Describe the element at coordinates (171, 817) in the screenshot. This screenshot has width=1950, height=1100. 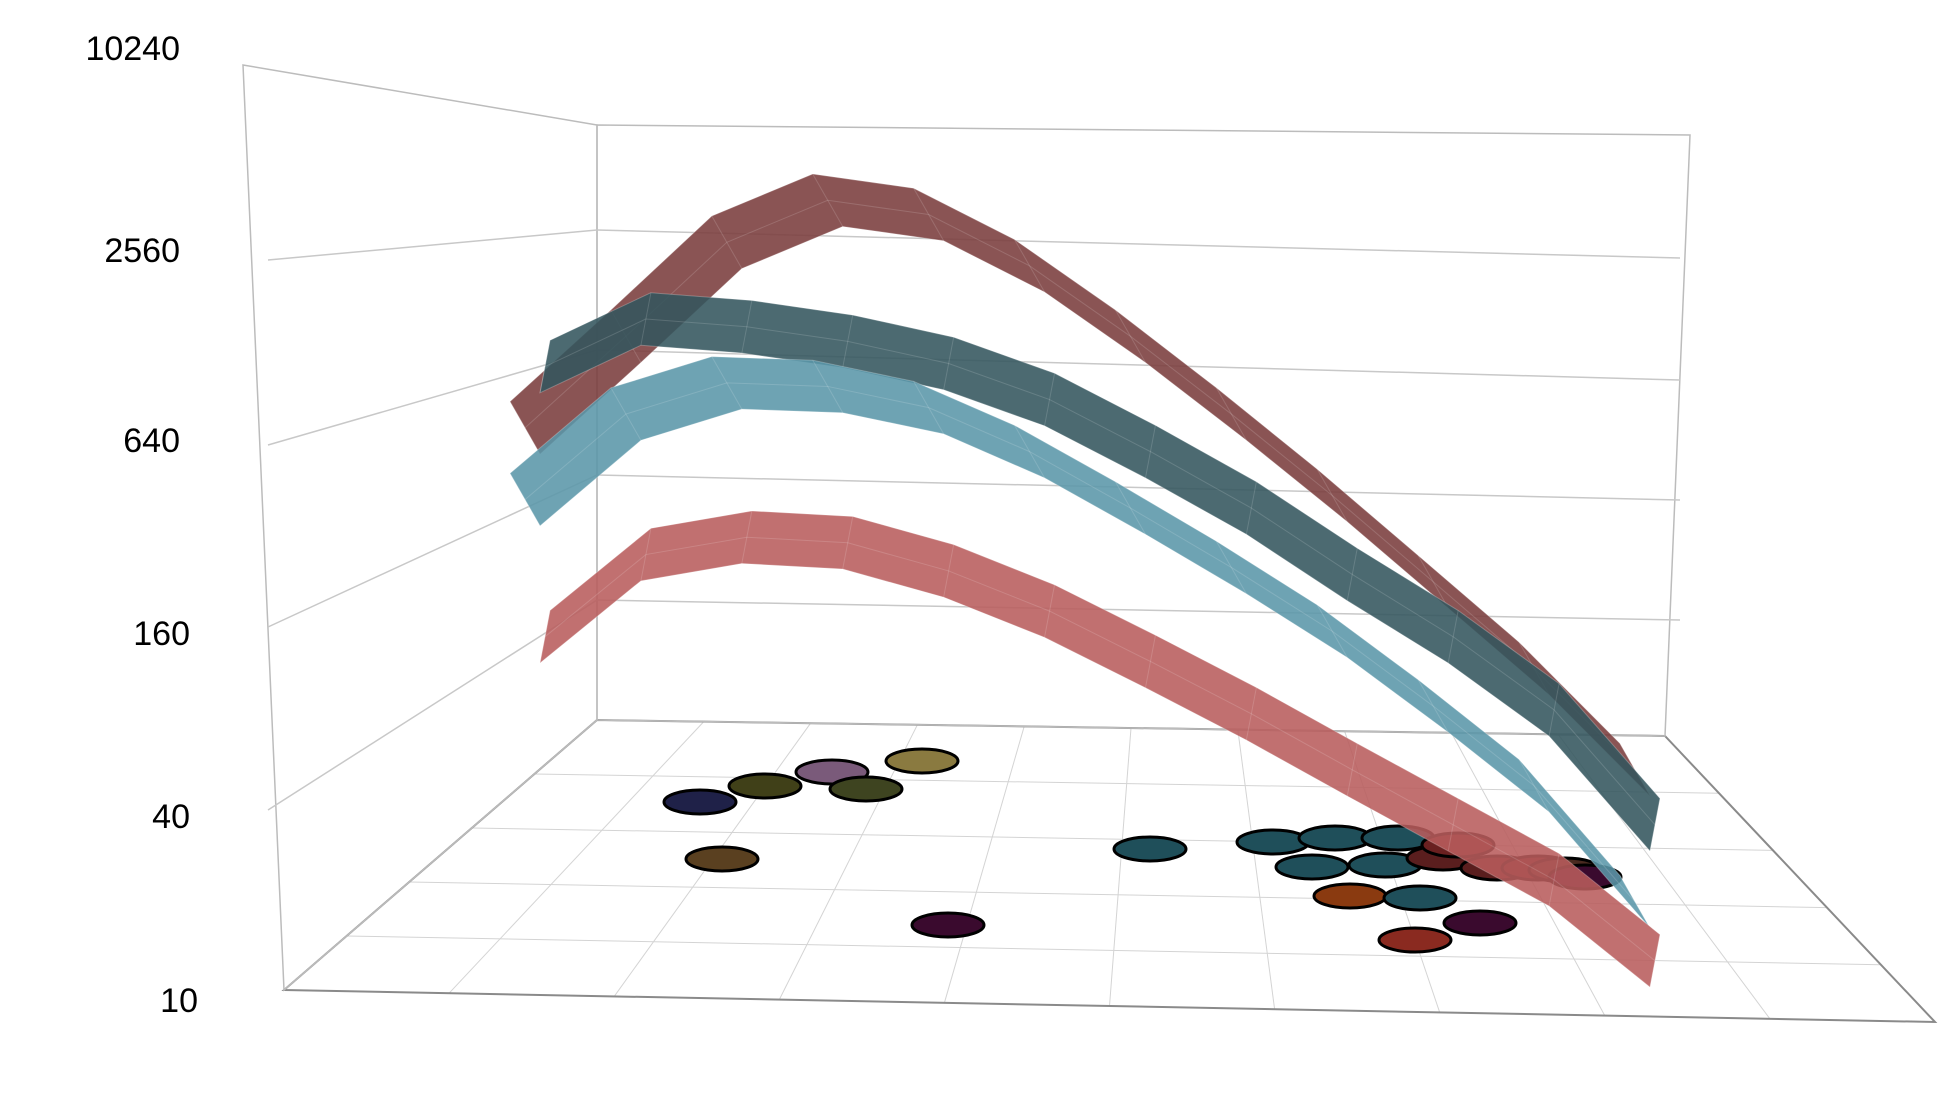
I see `z-tick-label: 40` at that location.